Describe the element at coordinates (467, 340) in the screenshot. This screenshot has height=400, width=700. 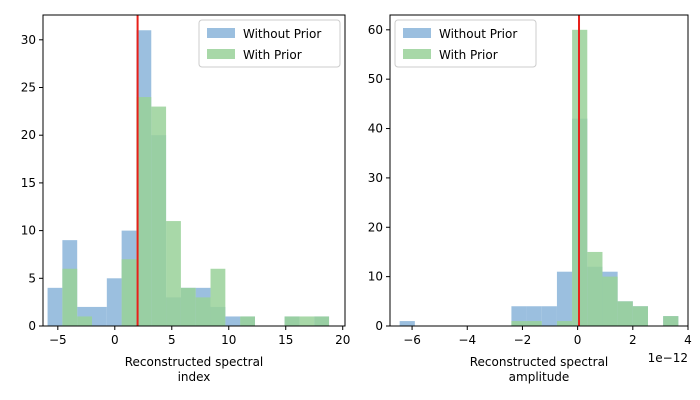
I see `x-tick-label: −4` at that location.